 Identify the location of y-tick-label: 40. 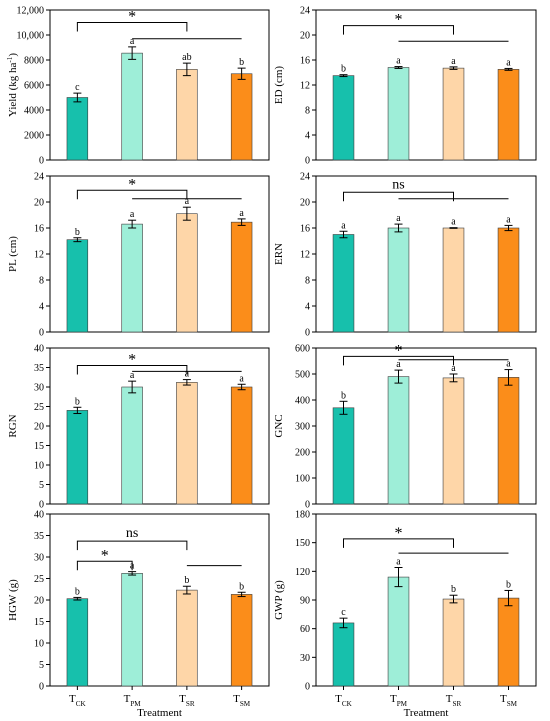
(39, 515).